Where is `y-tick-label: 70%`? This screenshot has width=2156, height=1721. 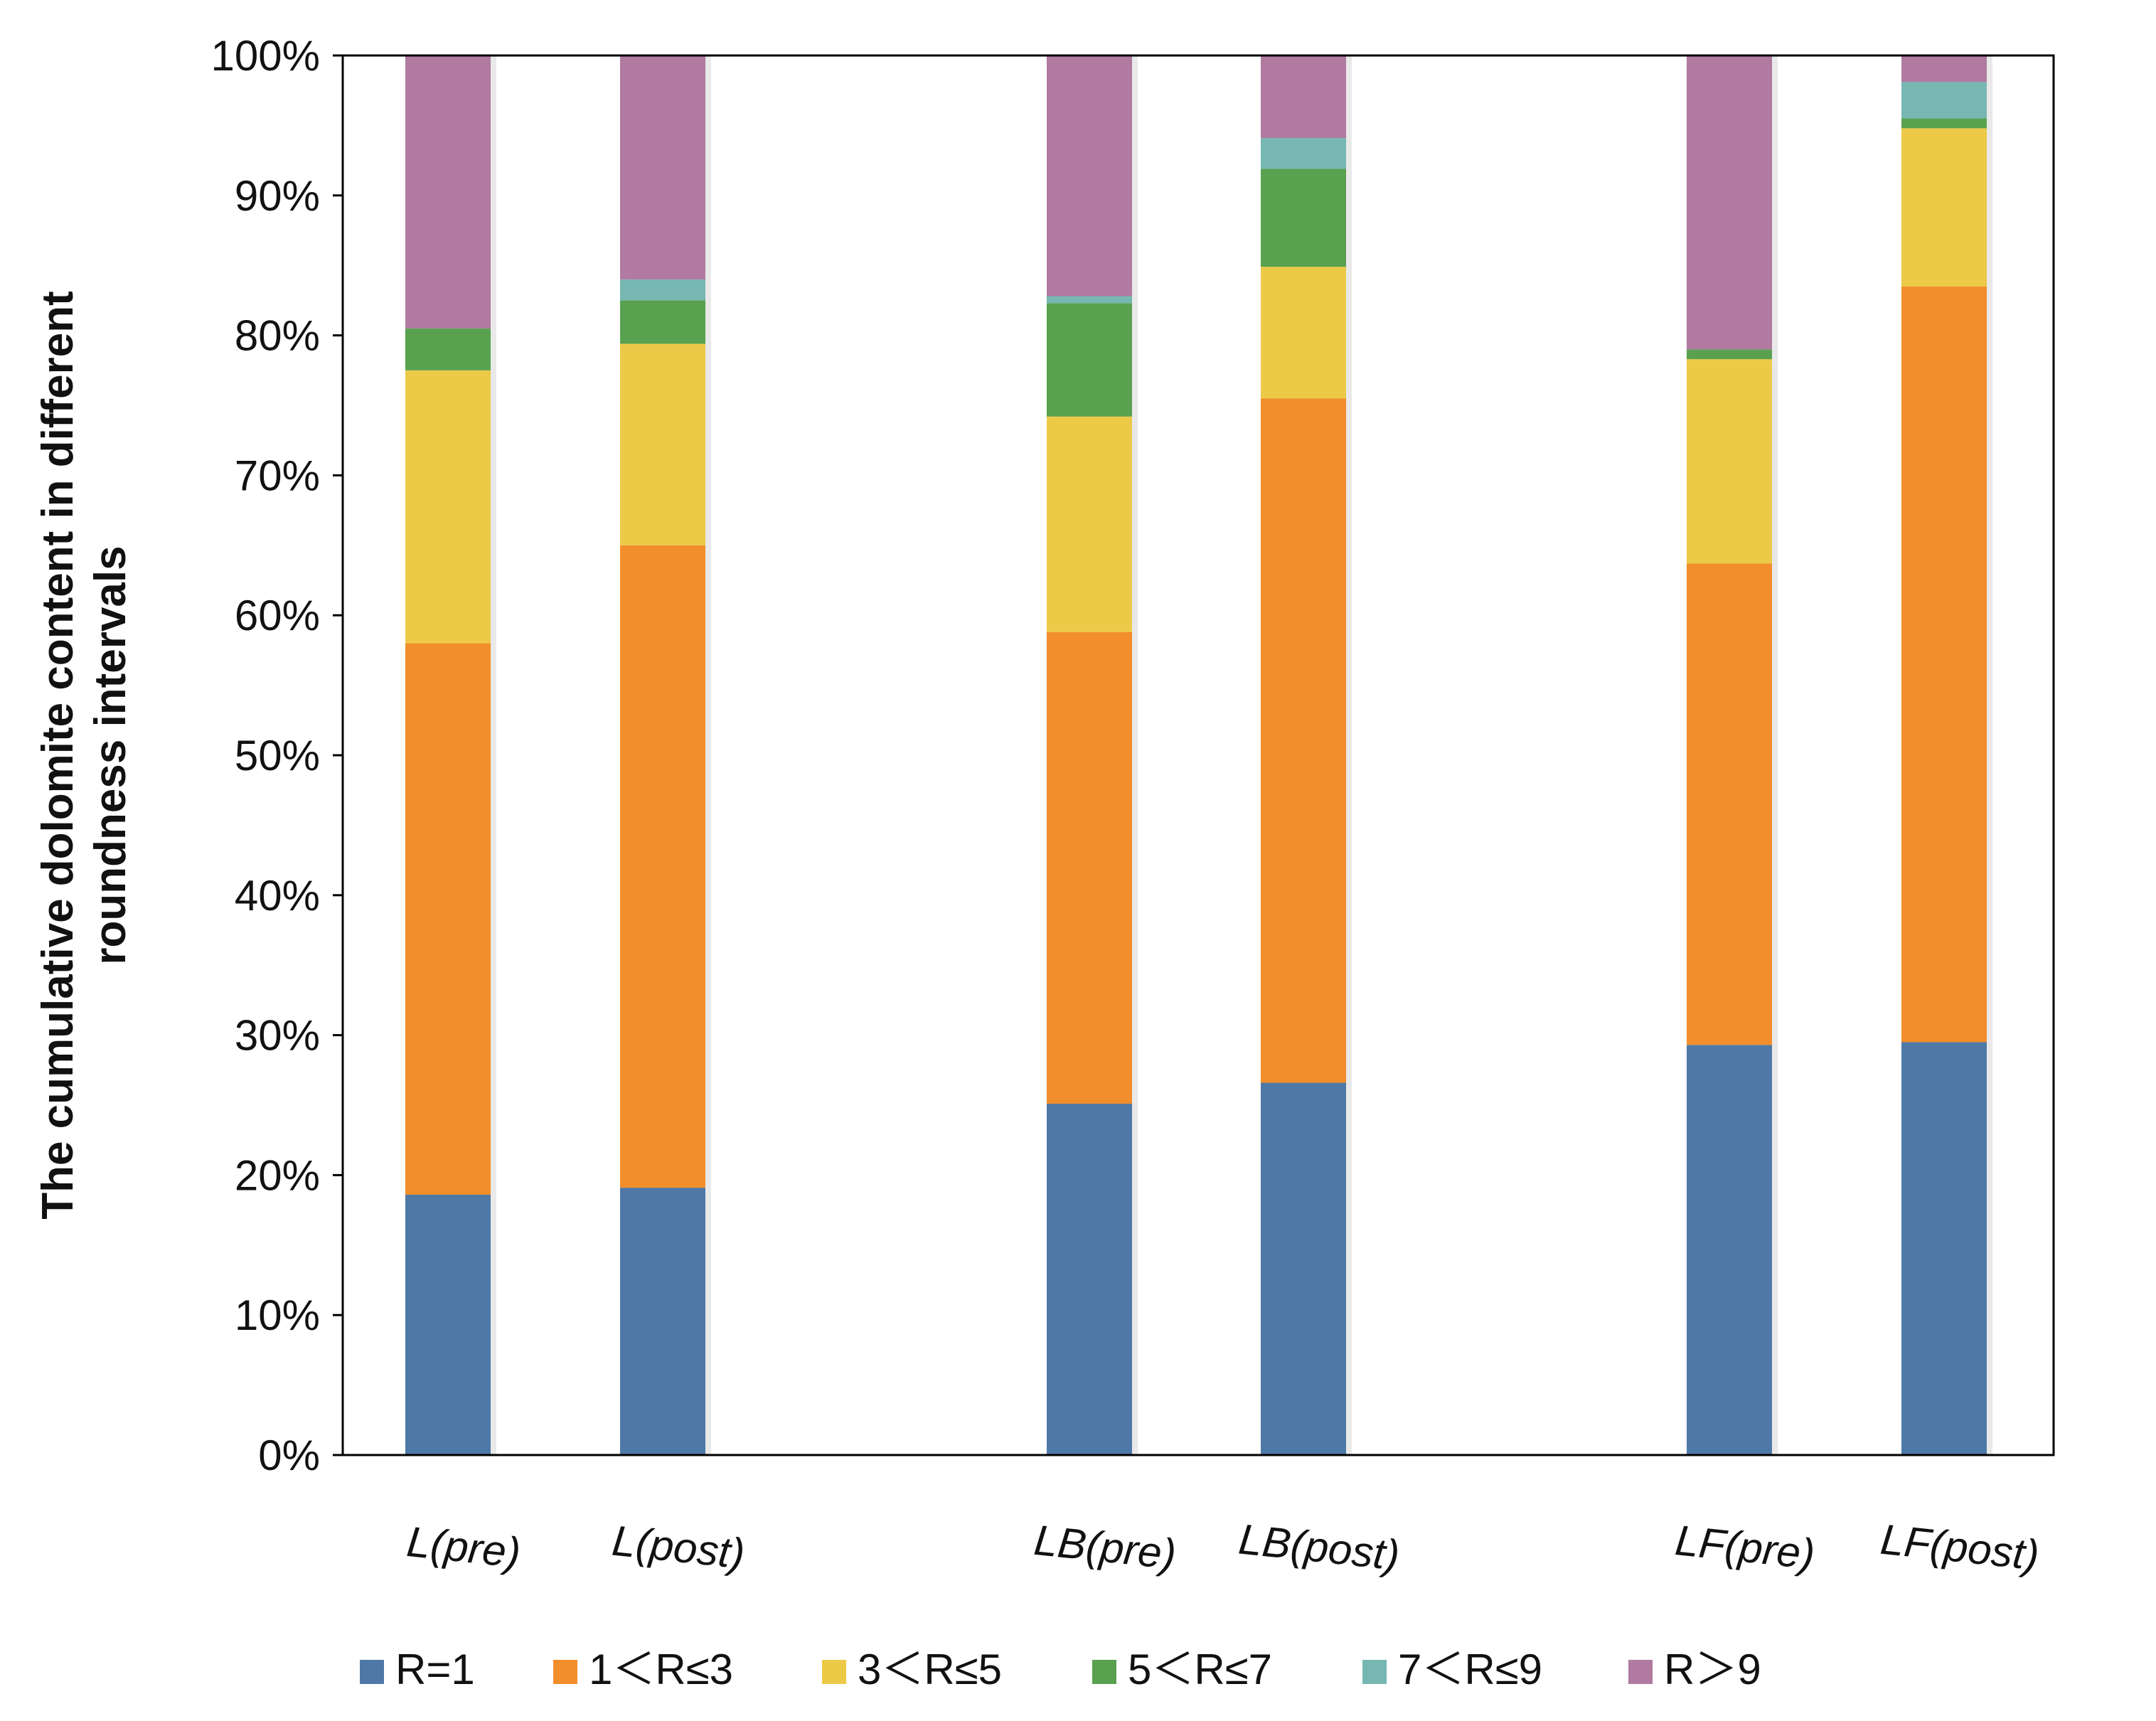
y-tick-label: 70% is located at coordinates (277, 475).